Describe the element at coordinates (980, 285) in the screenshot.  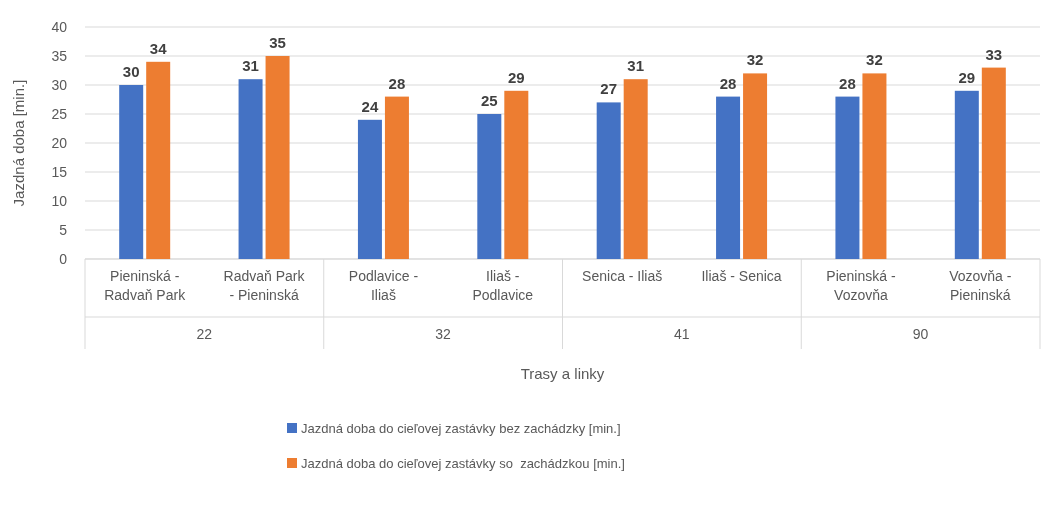
I see `x-tick-label: Vozovňa - Pieninská` at that location.